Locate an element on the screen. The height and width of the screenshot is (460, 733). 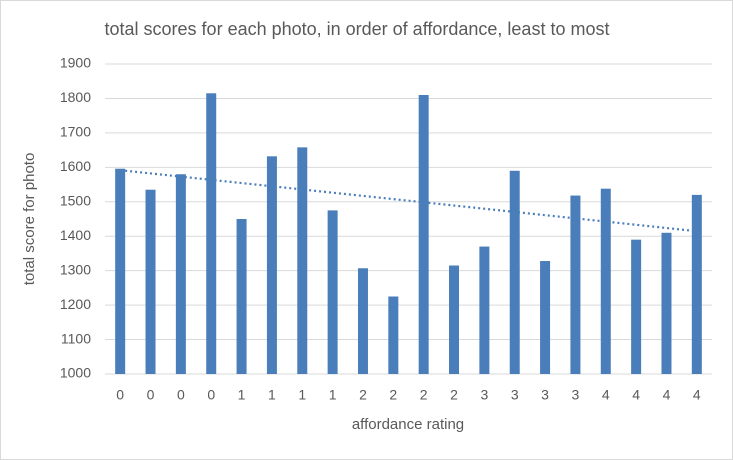
y-tick-label: 1800 is located at coordinates (75, 97).